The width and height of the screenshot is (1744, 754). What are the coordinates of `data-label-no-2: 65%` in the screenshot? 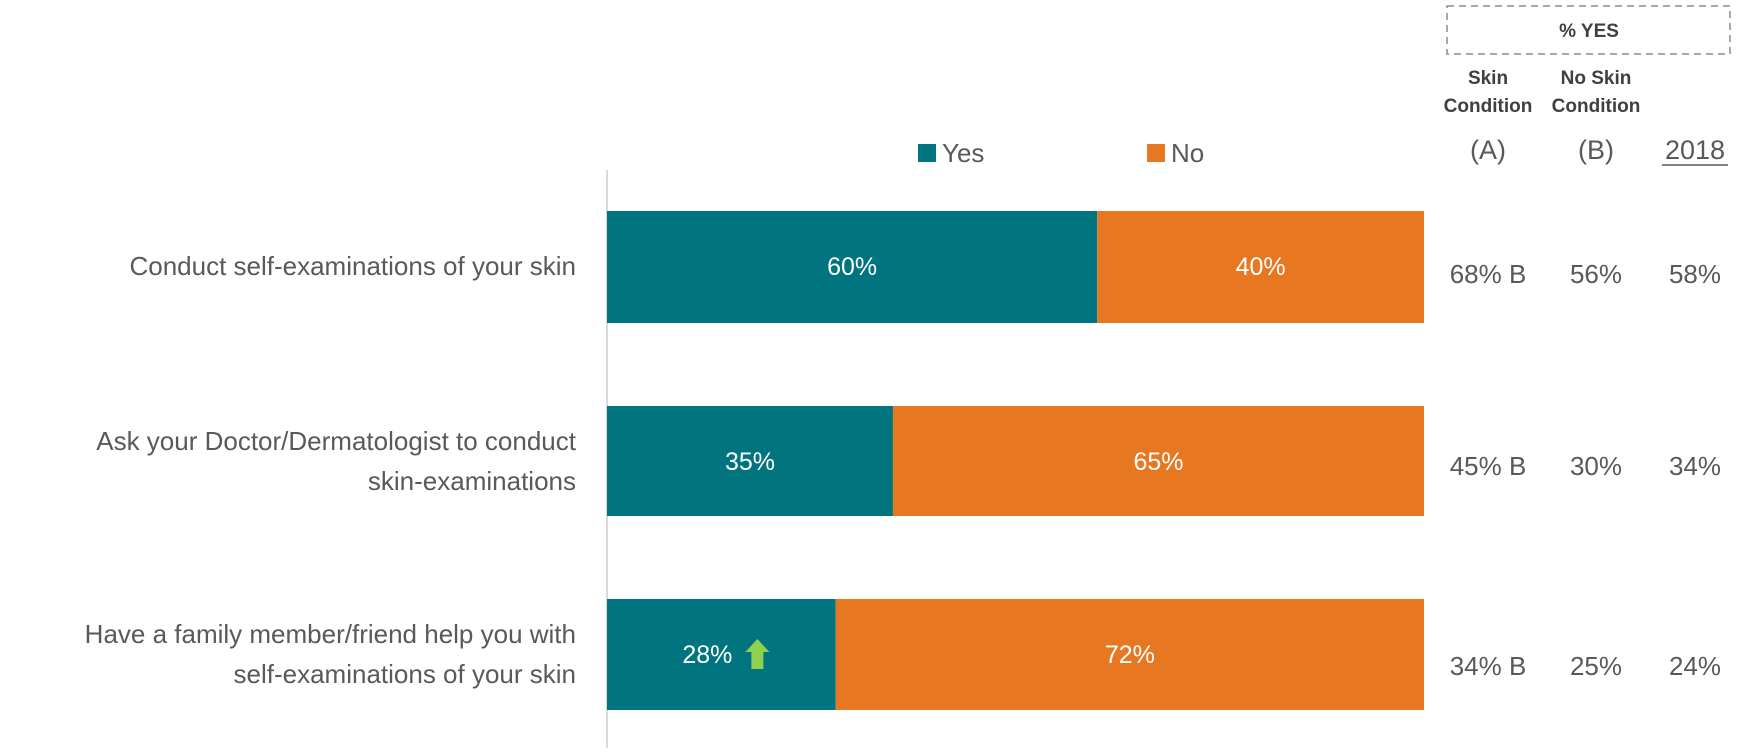 It's located at (1158, 462).